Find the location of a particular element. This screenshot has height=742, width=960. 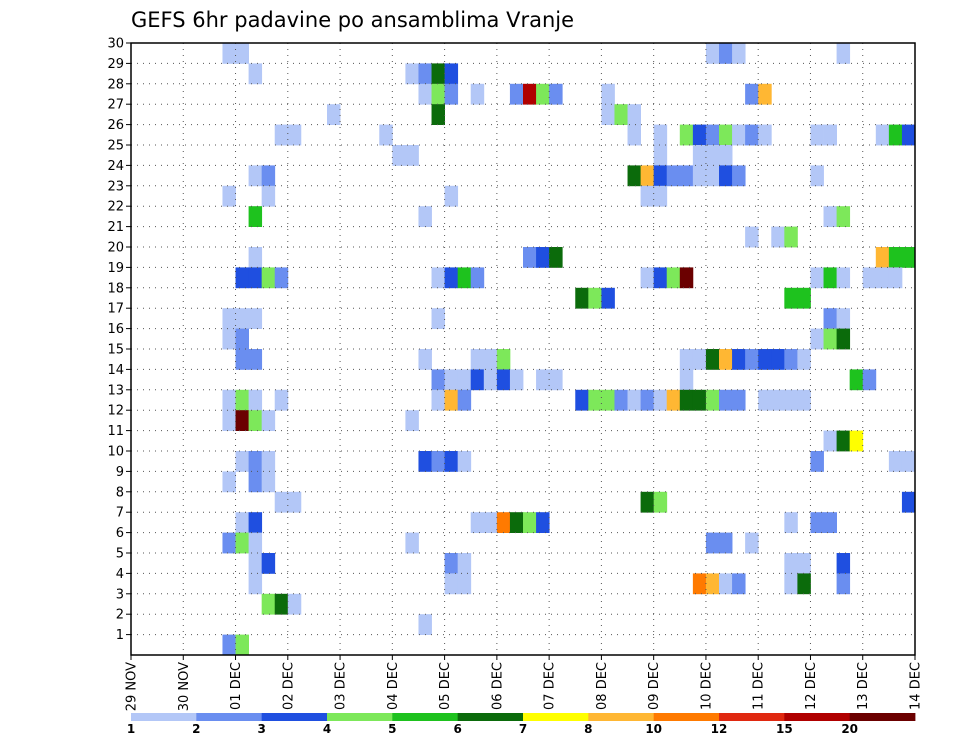

y-tick-label: 23 is located at coordinates (115, 186).